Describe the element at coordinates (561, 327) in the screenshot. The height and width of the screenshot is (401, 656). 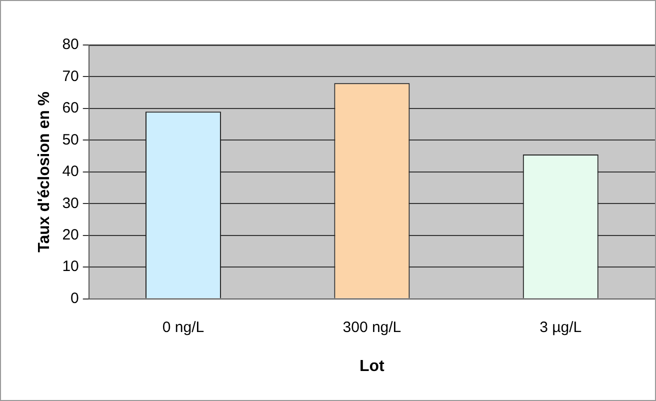
I see `x-tick-label: 3 µg/L` at that location.